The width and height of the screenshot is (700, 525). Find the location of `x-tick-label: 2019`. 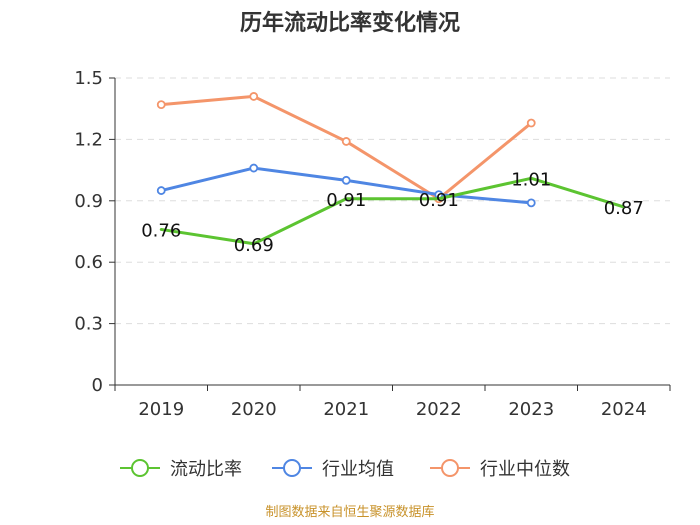

x-tick-label: 2019 is located at coordinates (161, 409).